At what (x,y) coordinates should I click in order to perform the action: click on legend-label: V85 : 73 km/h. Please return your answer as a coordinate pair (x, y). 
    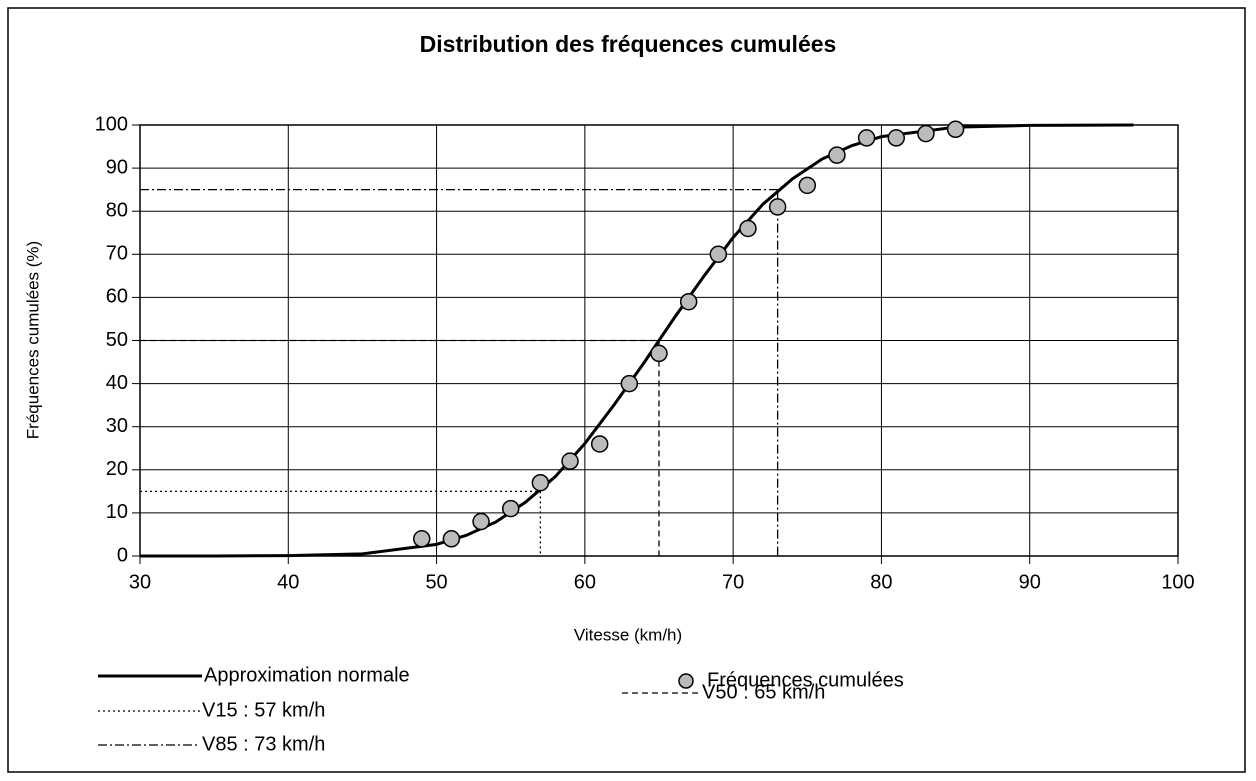
    Looking at the image, I should click on (263, 744).